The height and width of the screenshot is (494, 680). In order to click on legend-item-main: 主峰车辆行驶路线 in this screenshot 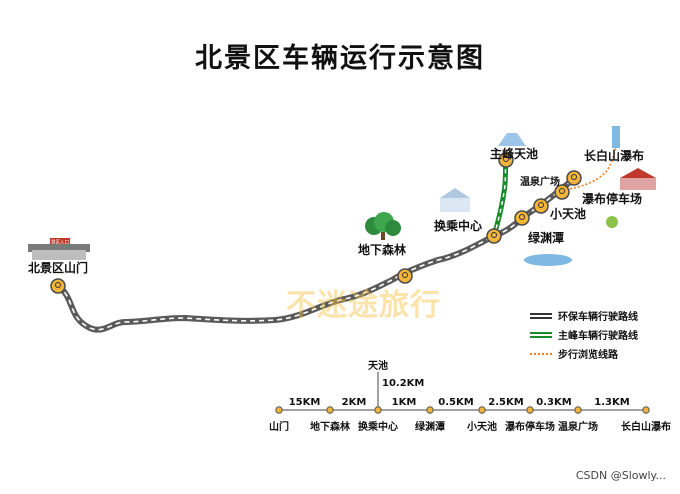, I will do `click(584, 334)`.